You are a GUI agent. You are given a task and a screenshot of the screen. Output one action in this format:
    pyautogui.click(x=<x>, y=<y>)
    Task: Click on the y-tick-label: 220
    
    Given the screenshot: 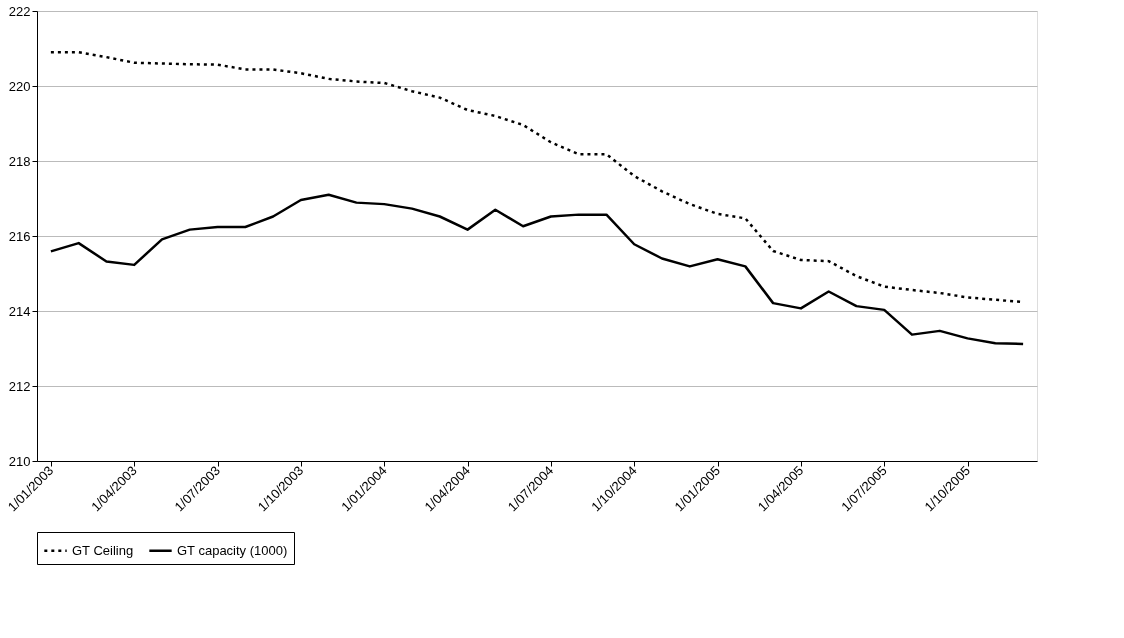 What is the action you would take?
    pyautogui.click(x=19, y=86)
    